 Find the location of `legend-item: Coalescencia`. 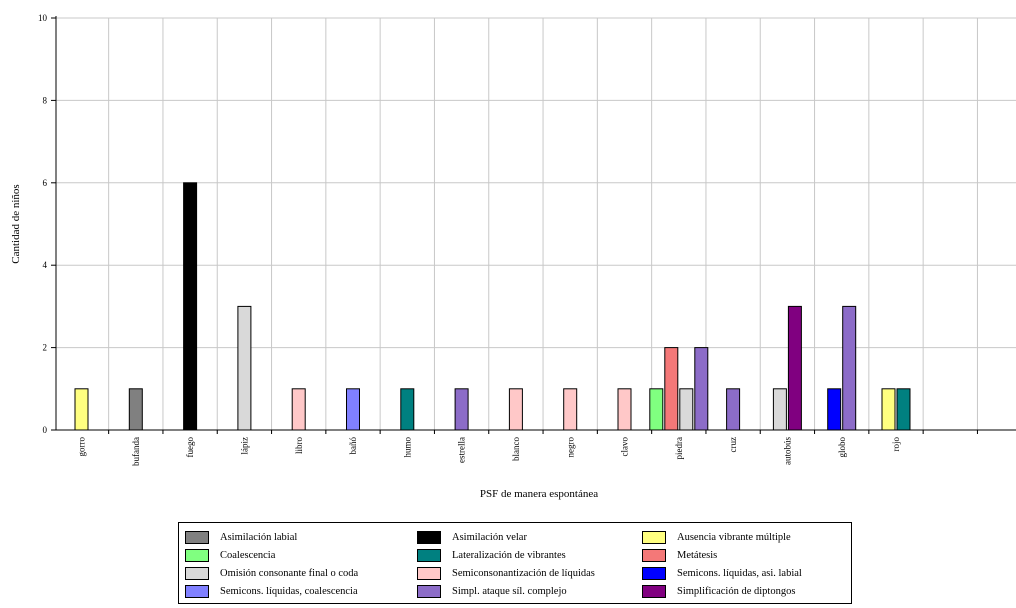

legend-item: Coalescencia is located at coordinates (301, 555).